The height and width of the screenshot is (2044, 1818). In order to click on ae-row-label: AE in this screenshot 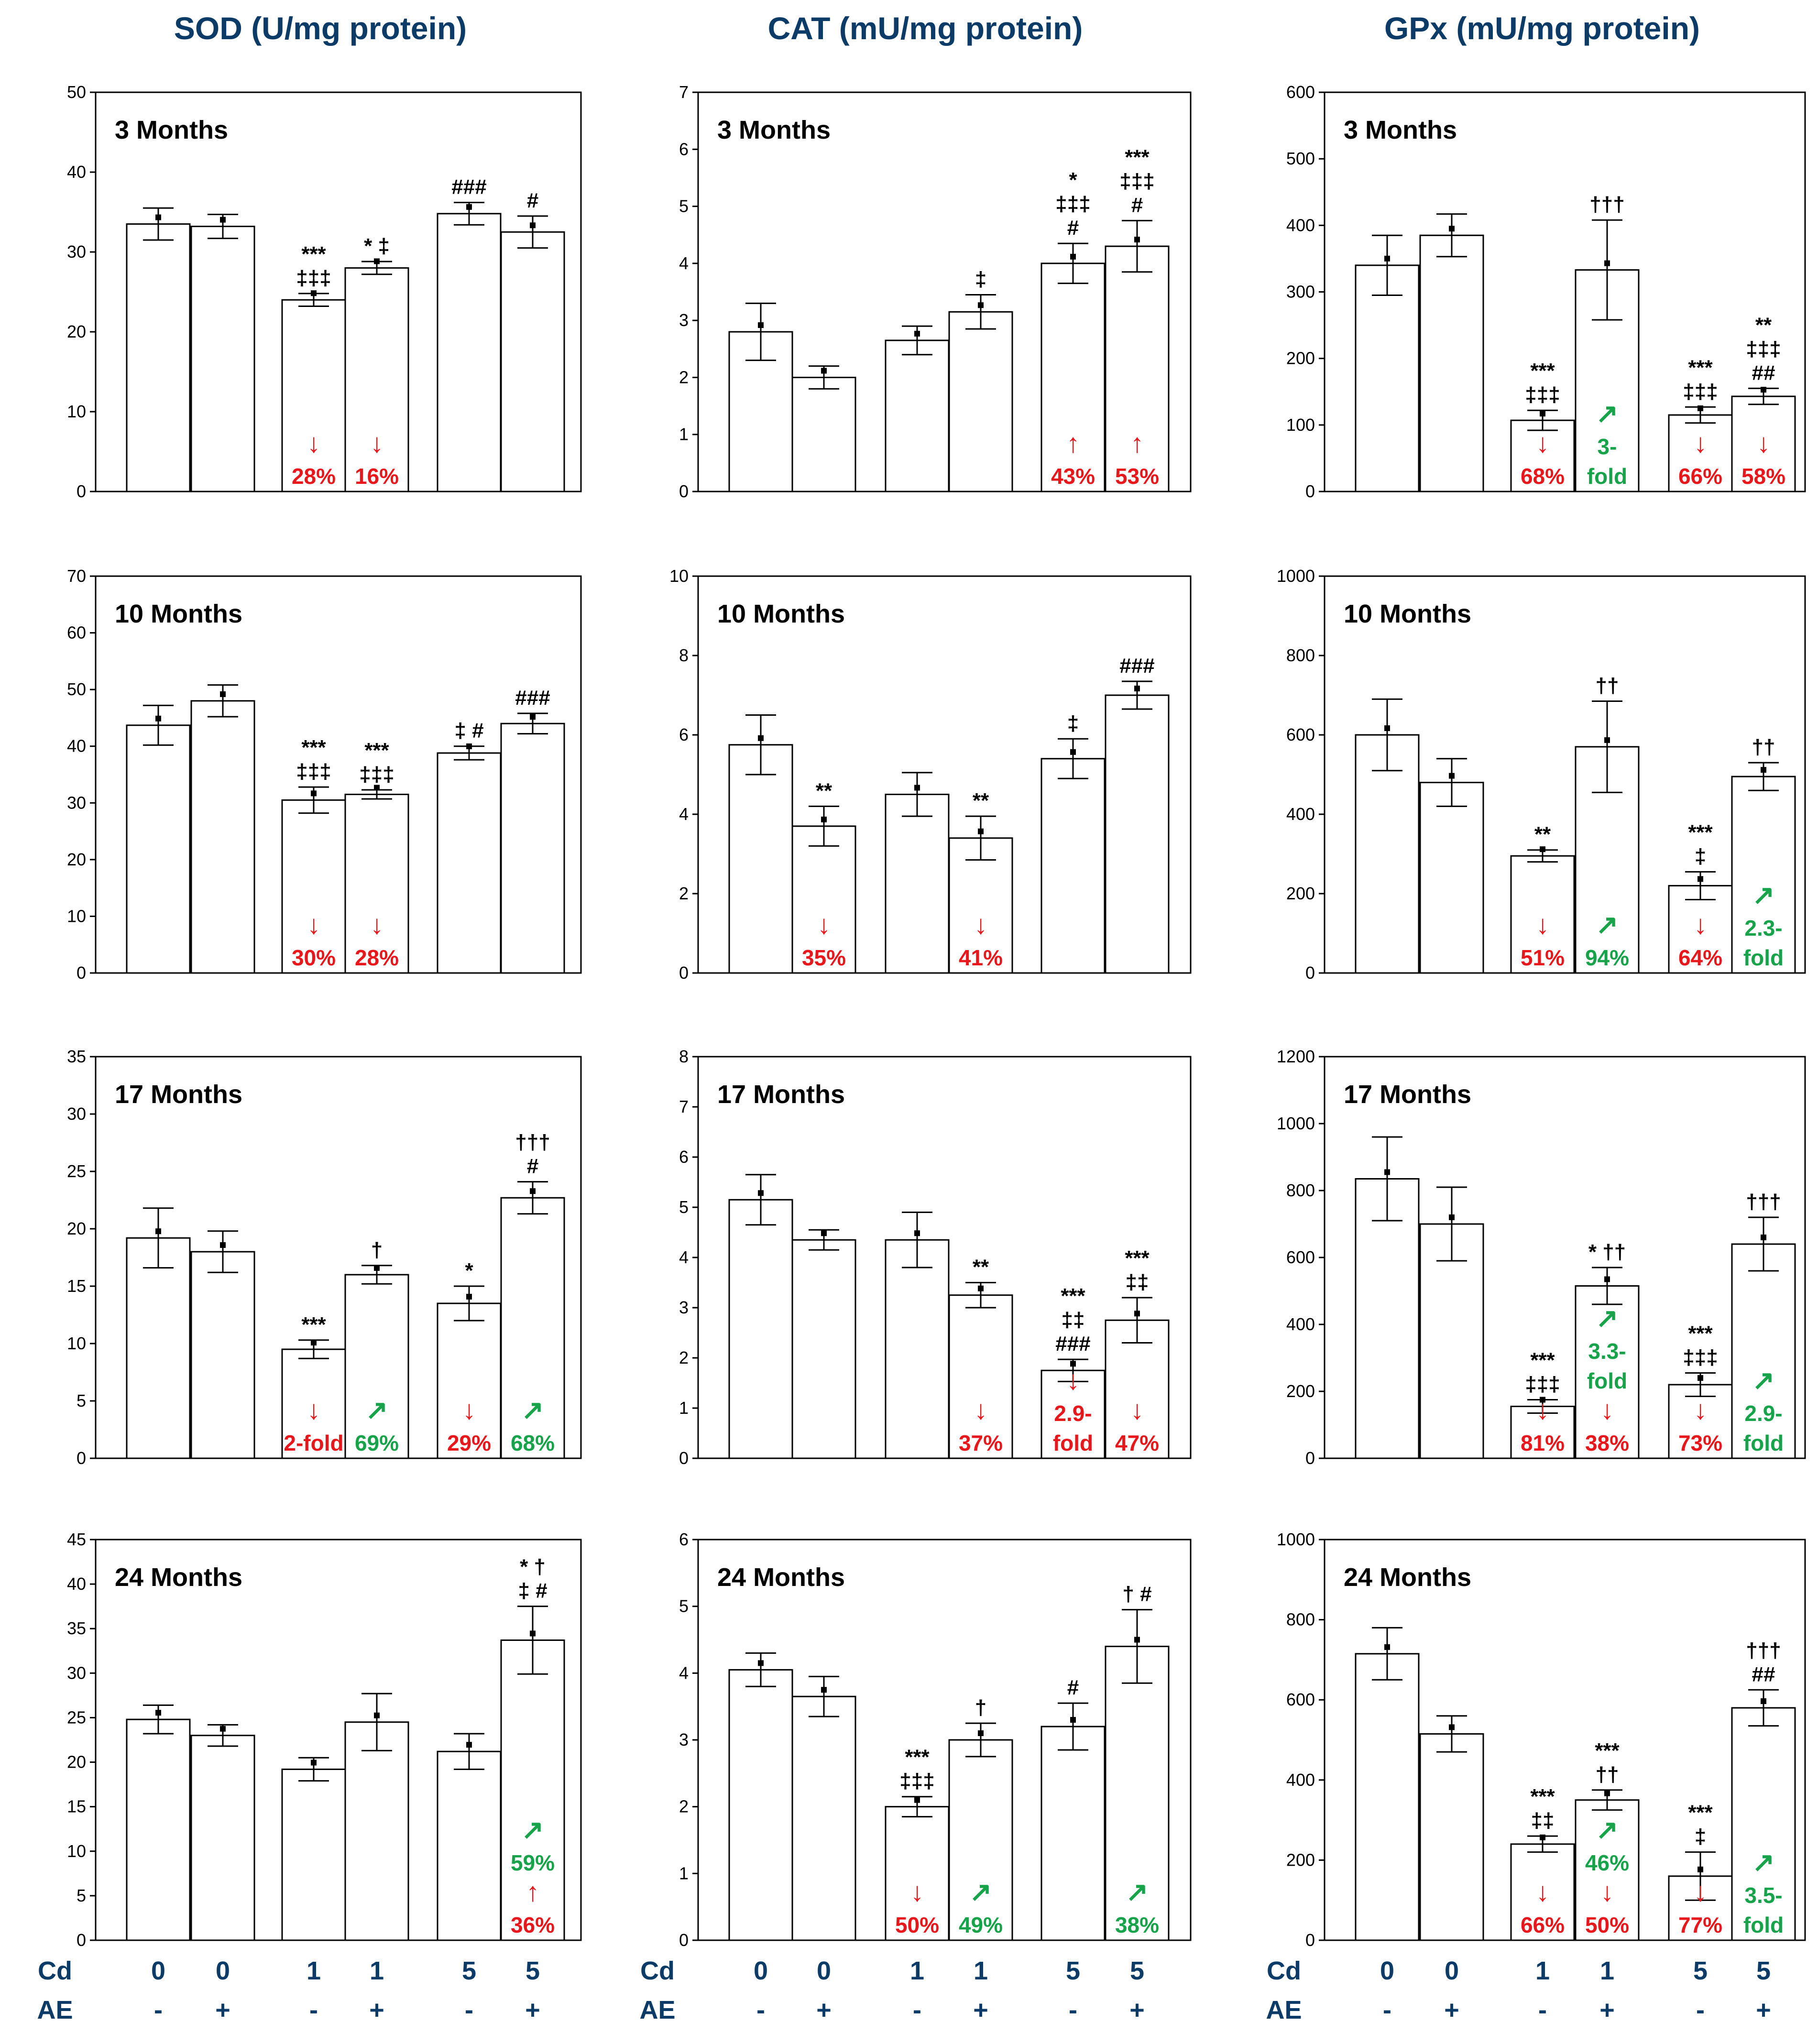, I will do `click(1284, 2010)`.